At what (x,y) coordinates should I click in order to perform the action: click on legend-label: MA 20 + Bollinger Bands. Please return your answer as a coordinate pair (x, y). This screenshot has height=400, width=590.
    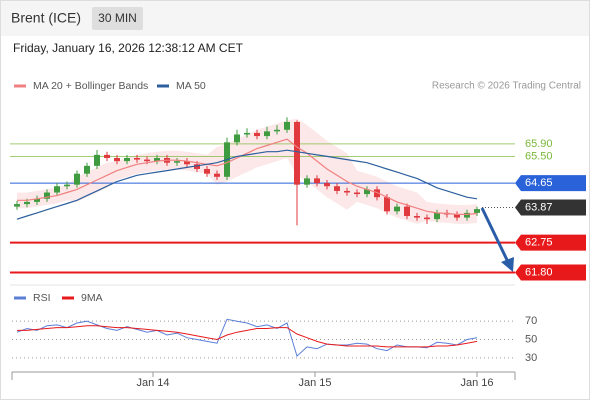
    Looking at the image, I should click on (90, 86).